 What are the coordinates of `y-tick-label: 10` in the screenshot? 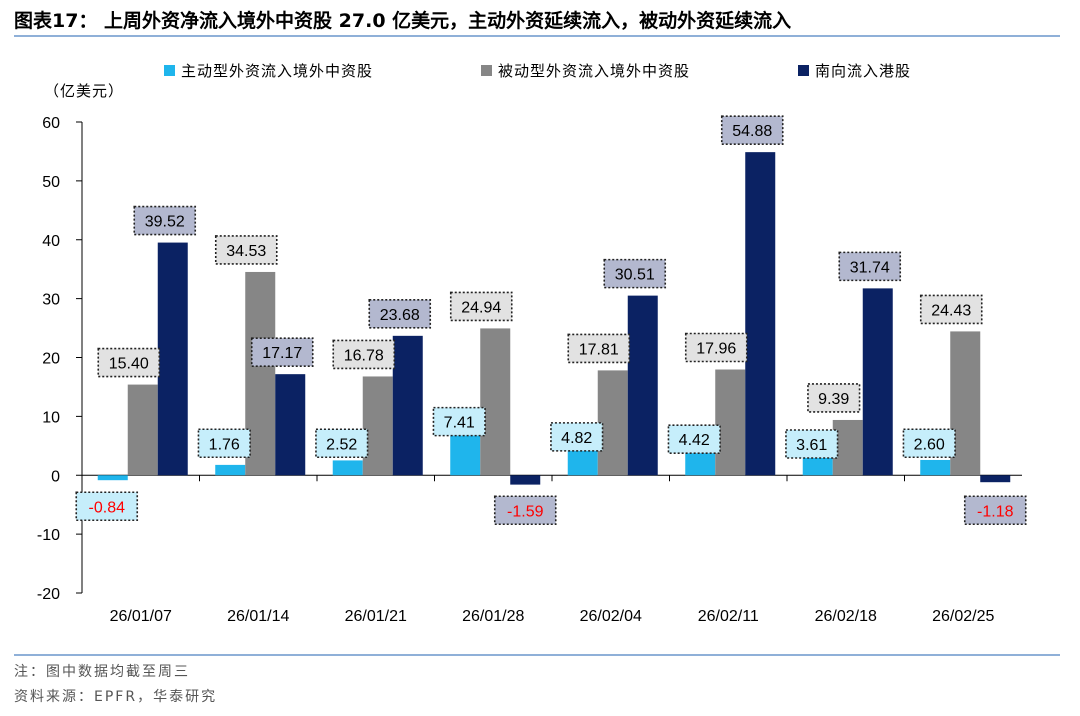 It's located at (51, 417).